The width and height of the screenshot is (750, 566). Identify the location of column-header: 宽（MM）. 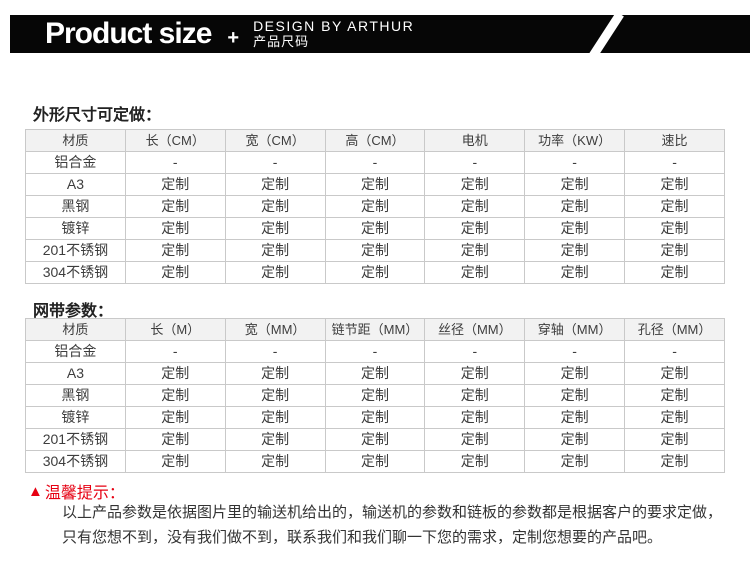
(275, 329).